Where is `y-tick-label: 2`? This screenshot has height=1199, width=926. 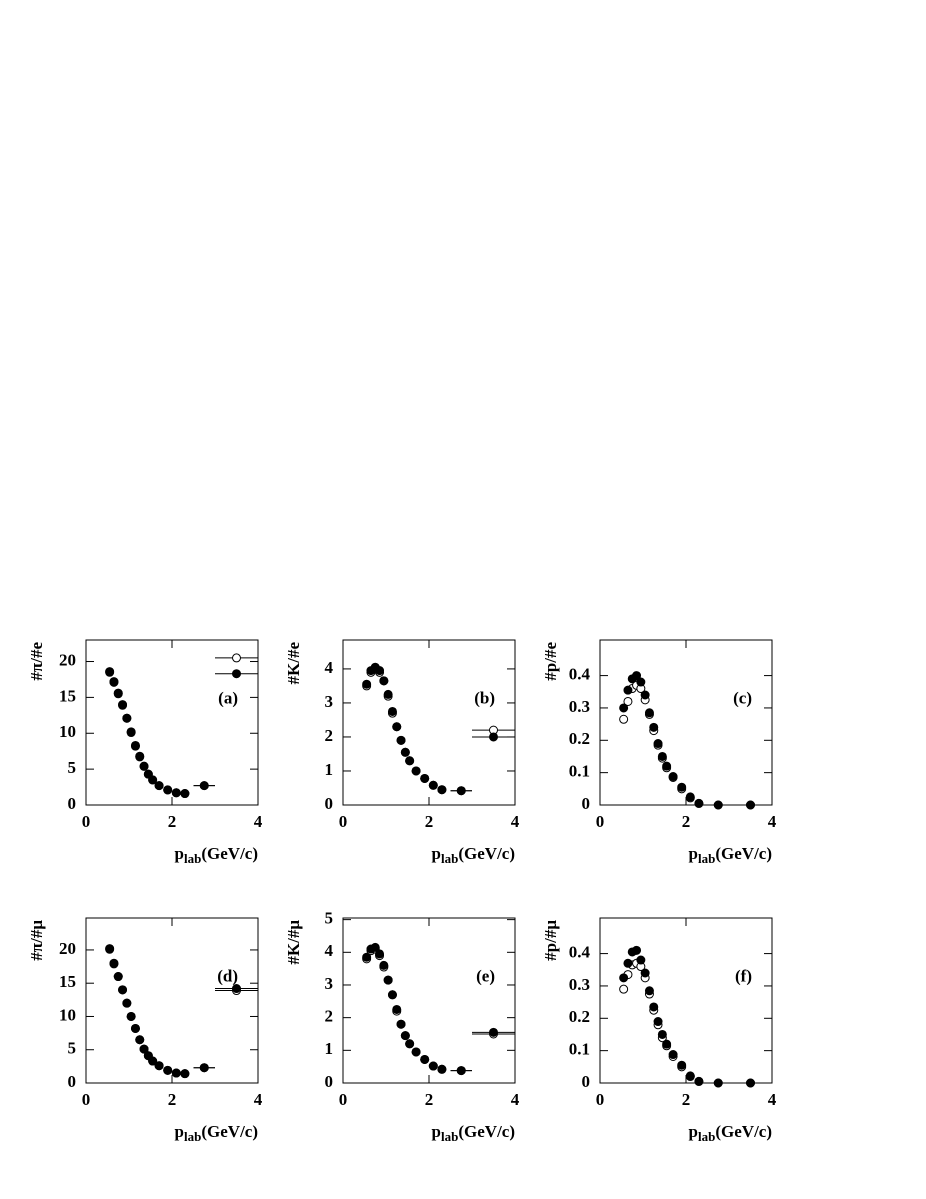 y-tick-label: 2 is located at coordinates (329, 1016).